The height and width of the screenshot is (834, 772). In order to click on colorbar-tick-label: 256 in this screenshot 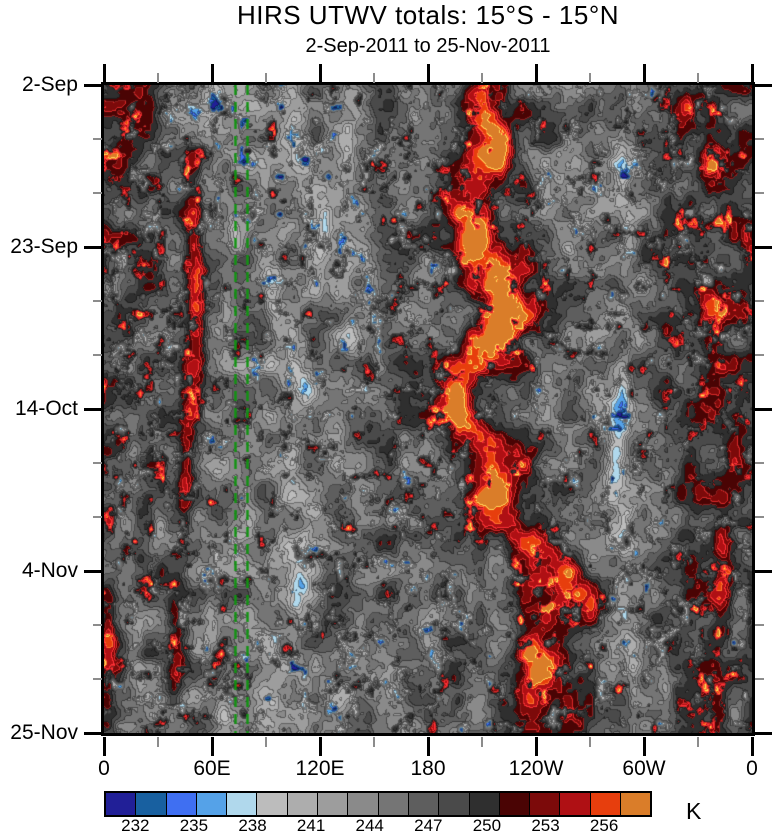, I will do `click(604, 825)`.